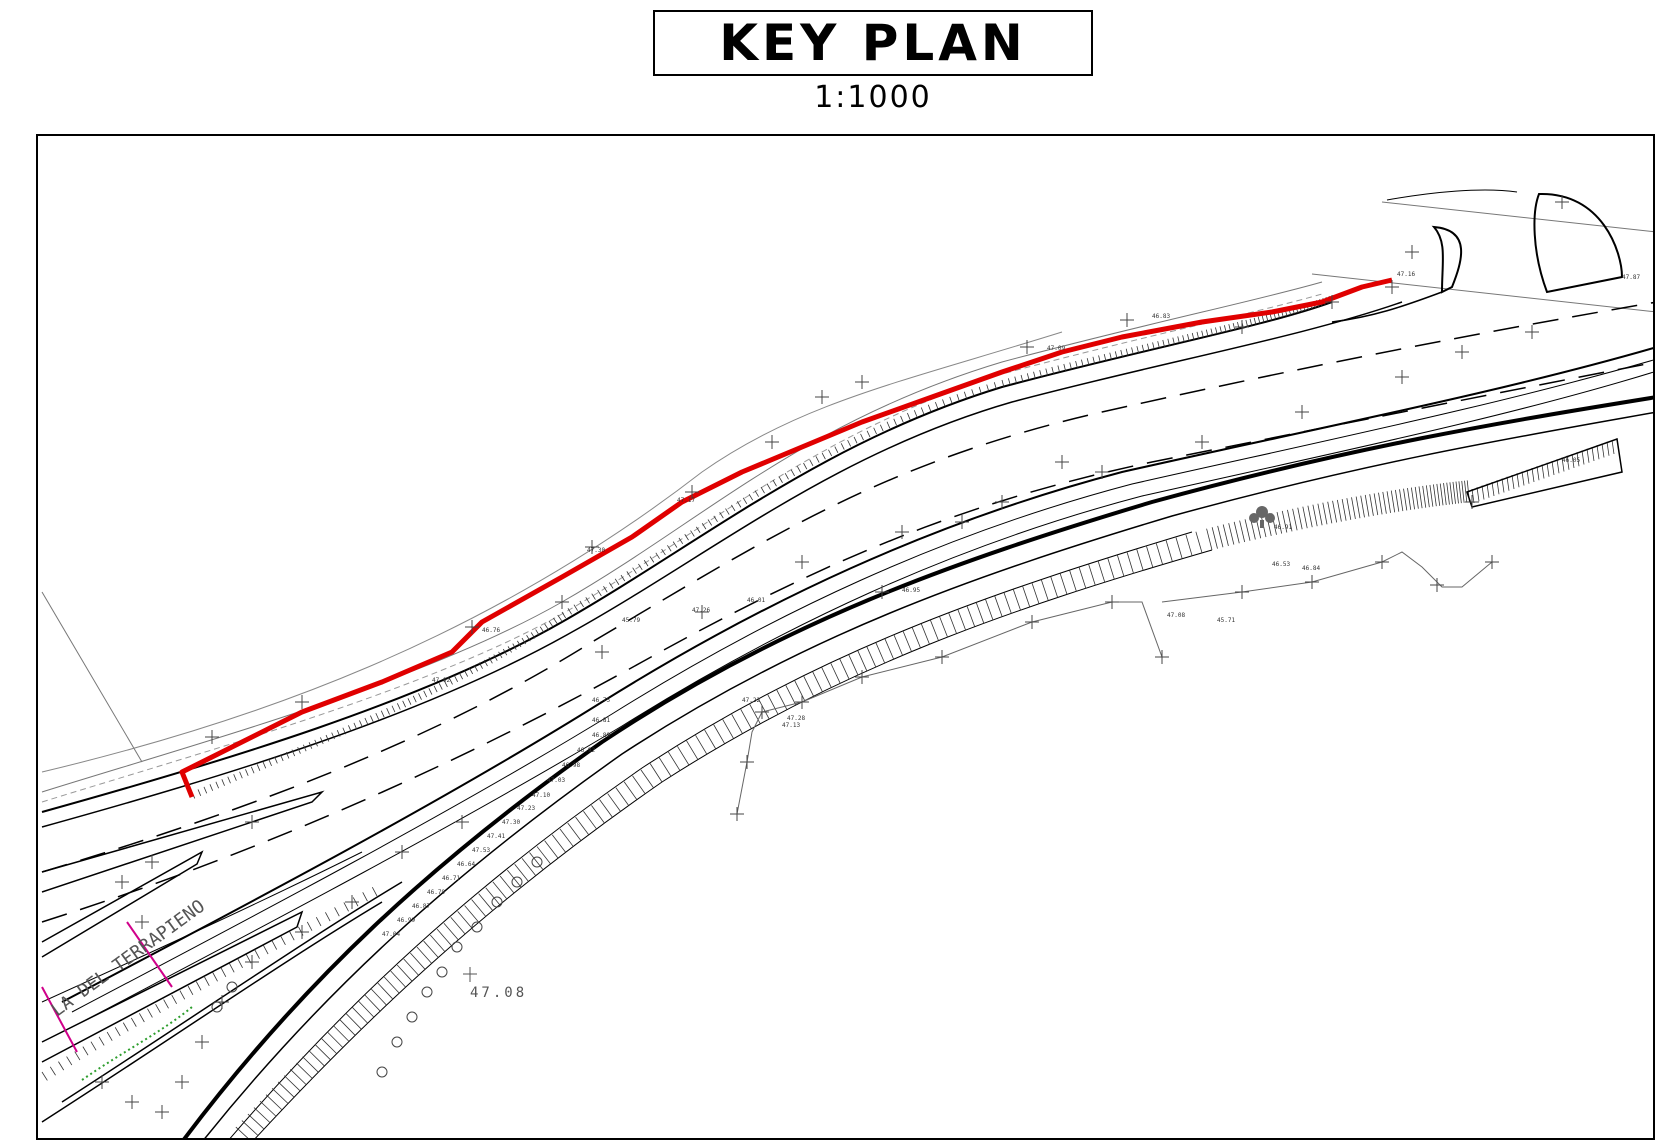 Image resolution: width=1663 pixels, height=1146 pixels. I want to click on spot-level: 46.89, so click(601, 735).